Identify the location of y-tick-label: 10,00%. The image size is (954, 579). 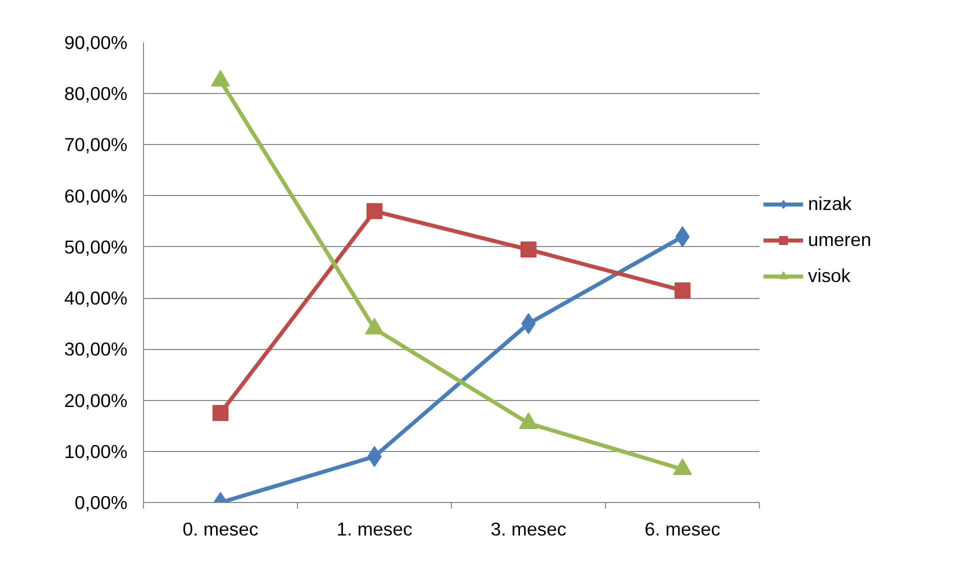
(96, 451).